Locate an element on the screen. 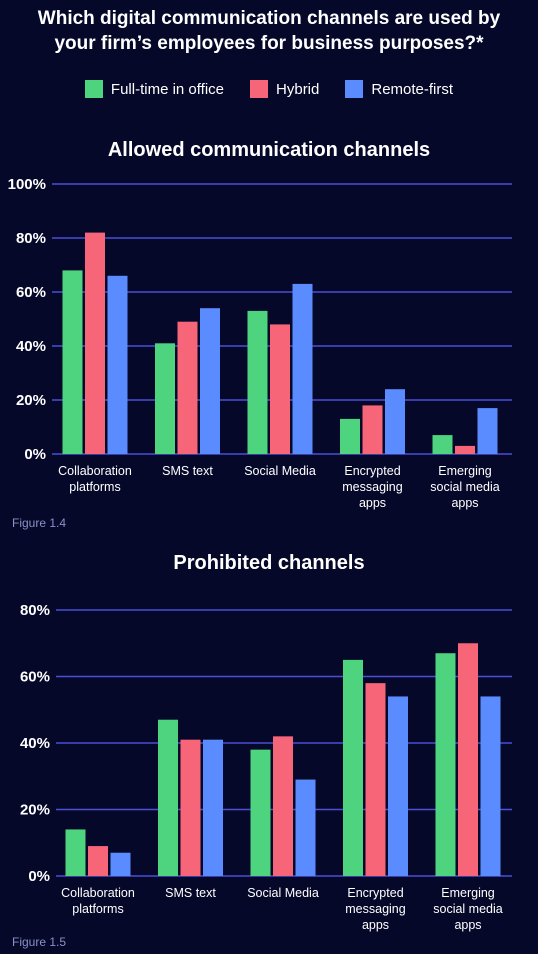  legend-label-hybrid: Hybrid is located at coordinates (298, 89).